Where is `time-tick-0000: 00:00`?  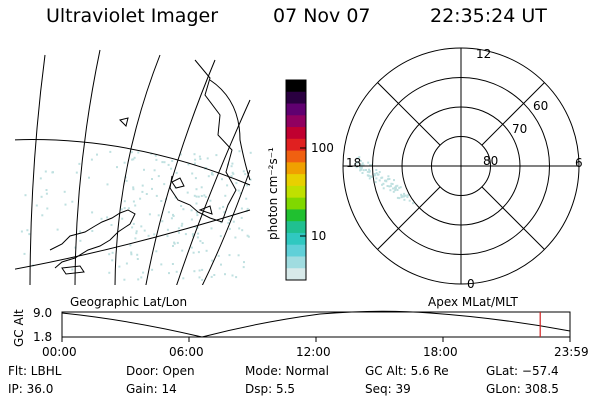 time-tick-0000: 00:00 is located at coordinates (59, 352).